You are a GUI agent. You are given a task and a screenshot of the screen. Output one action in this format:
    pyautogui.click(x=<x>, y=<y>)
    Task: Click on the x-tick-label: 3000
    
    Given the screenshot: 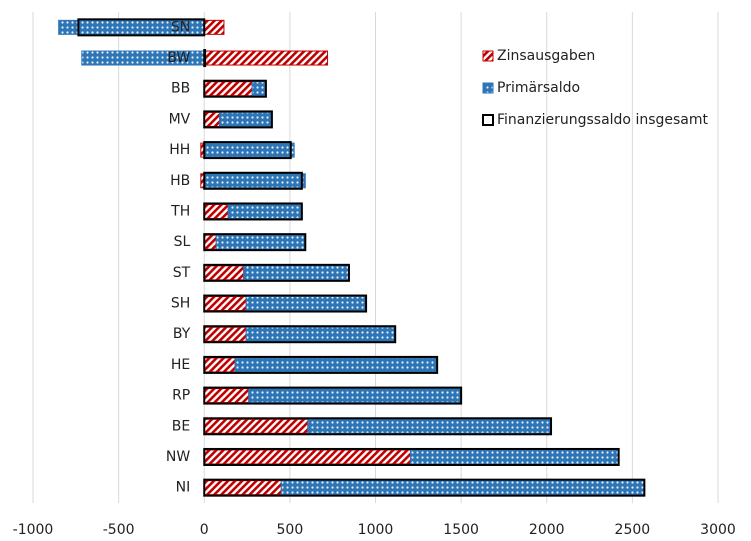 What is the action you would take?
    pyautogui.click(x=718, y=530)
    